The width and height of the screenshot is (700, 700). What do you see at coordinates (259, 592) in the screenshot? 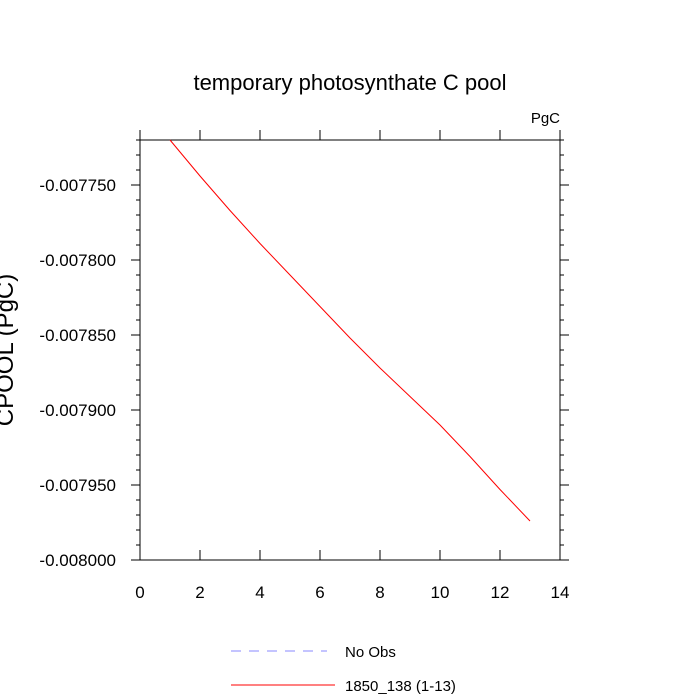
I see `x-tick-label: 4` at bounding box center [259, 592].